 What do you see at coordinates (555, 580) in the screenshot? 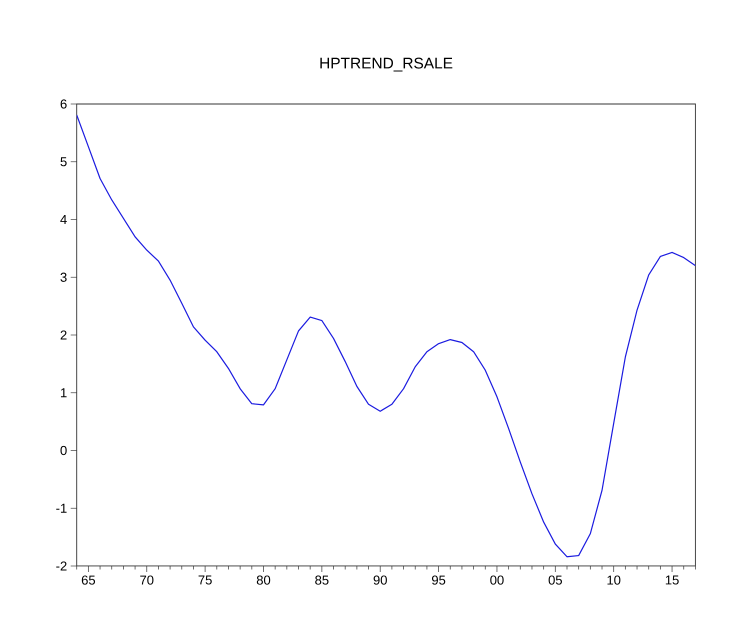
I see `x-tick-label: 05` at bounding box center [555, 580].